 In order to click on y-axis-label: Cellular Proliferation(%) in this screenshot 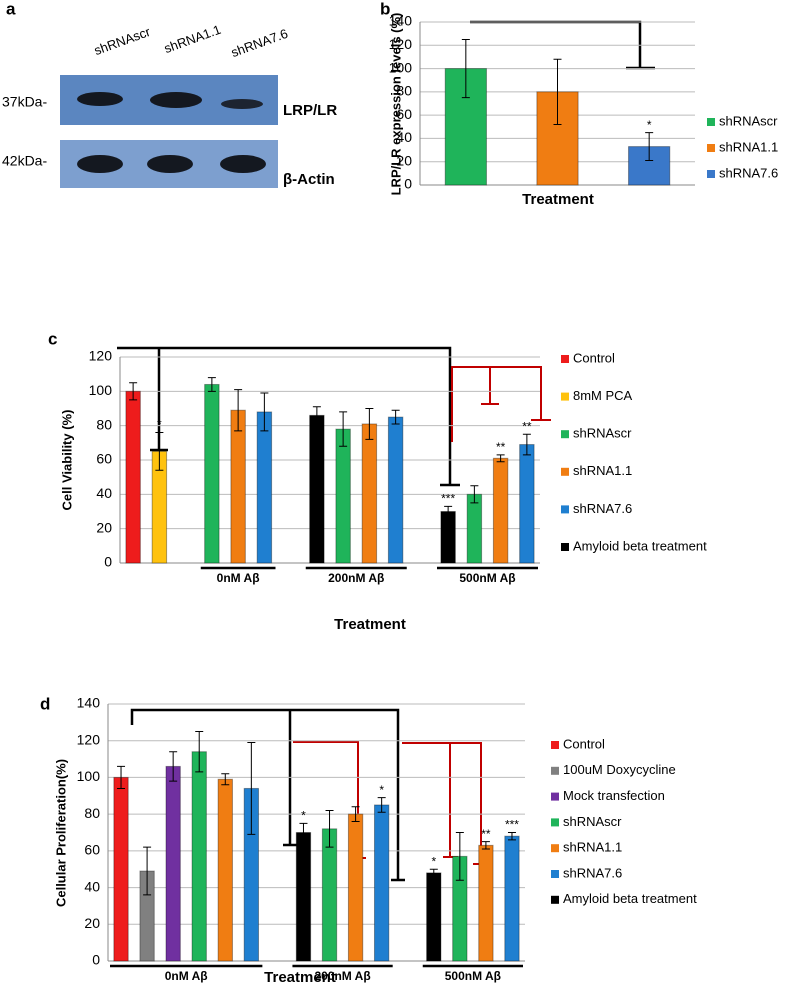, I will do `click(60, 833)`.